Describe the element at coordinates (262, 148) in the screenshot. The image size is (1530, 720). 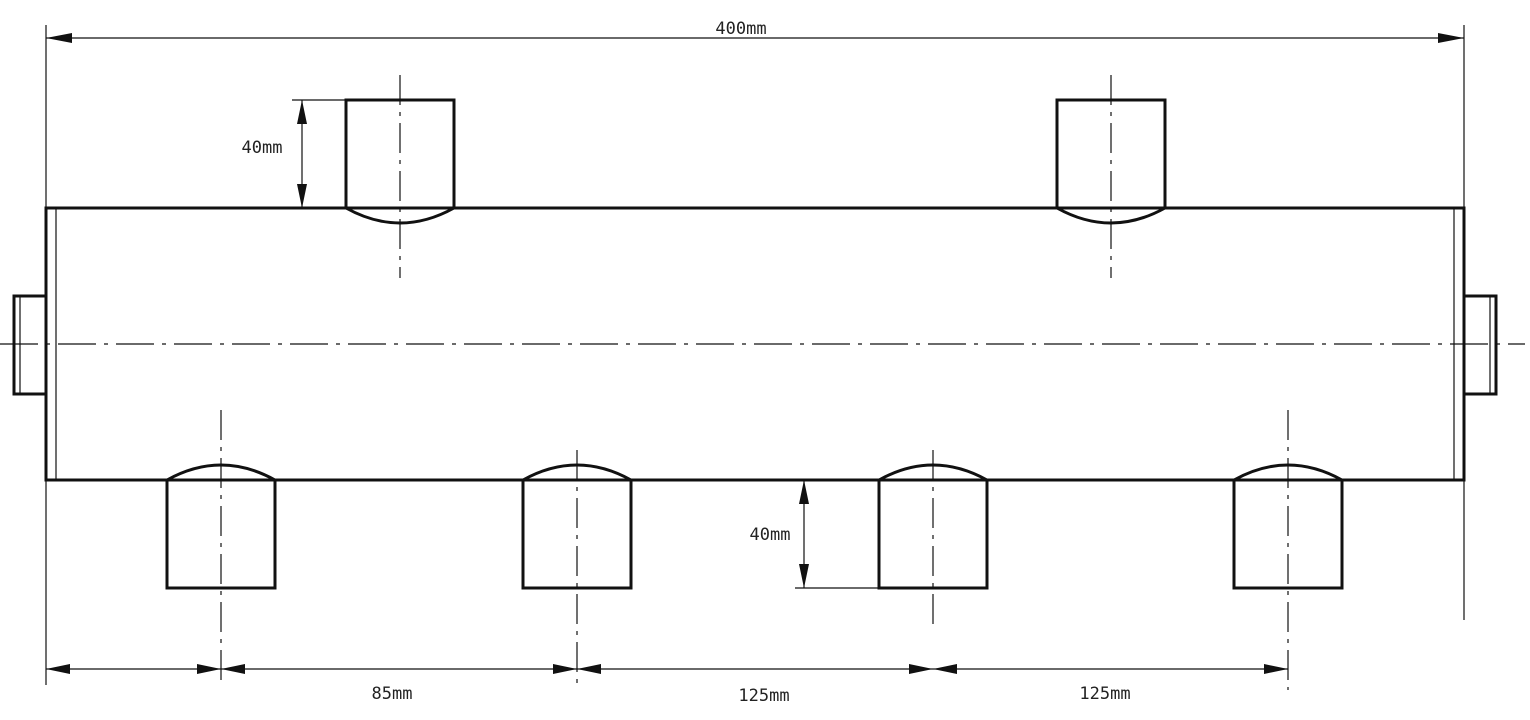
I see `dimension-label-top-height: 40mm` at that location.